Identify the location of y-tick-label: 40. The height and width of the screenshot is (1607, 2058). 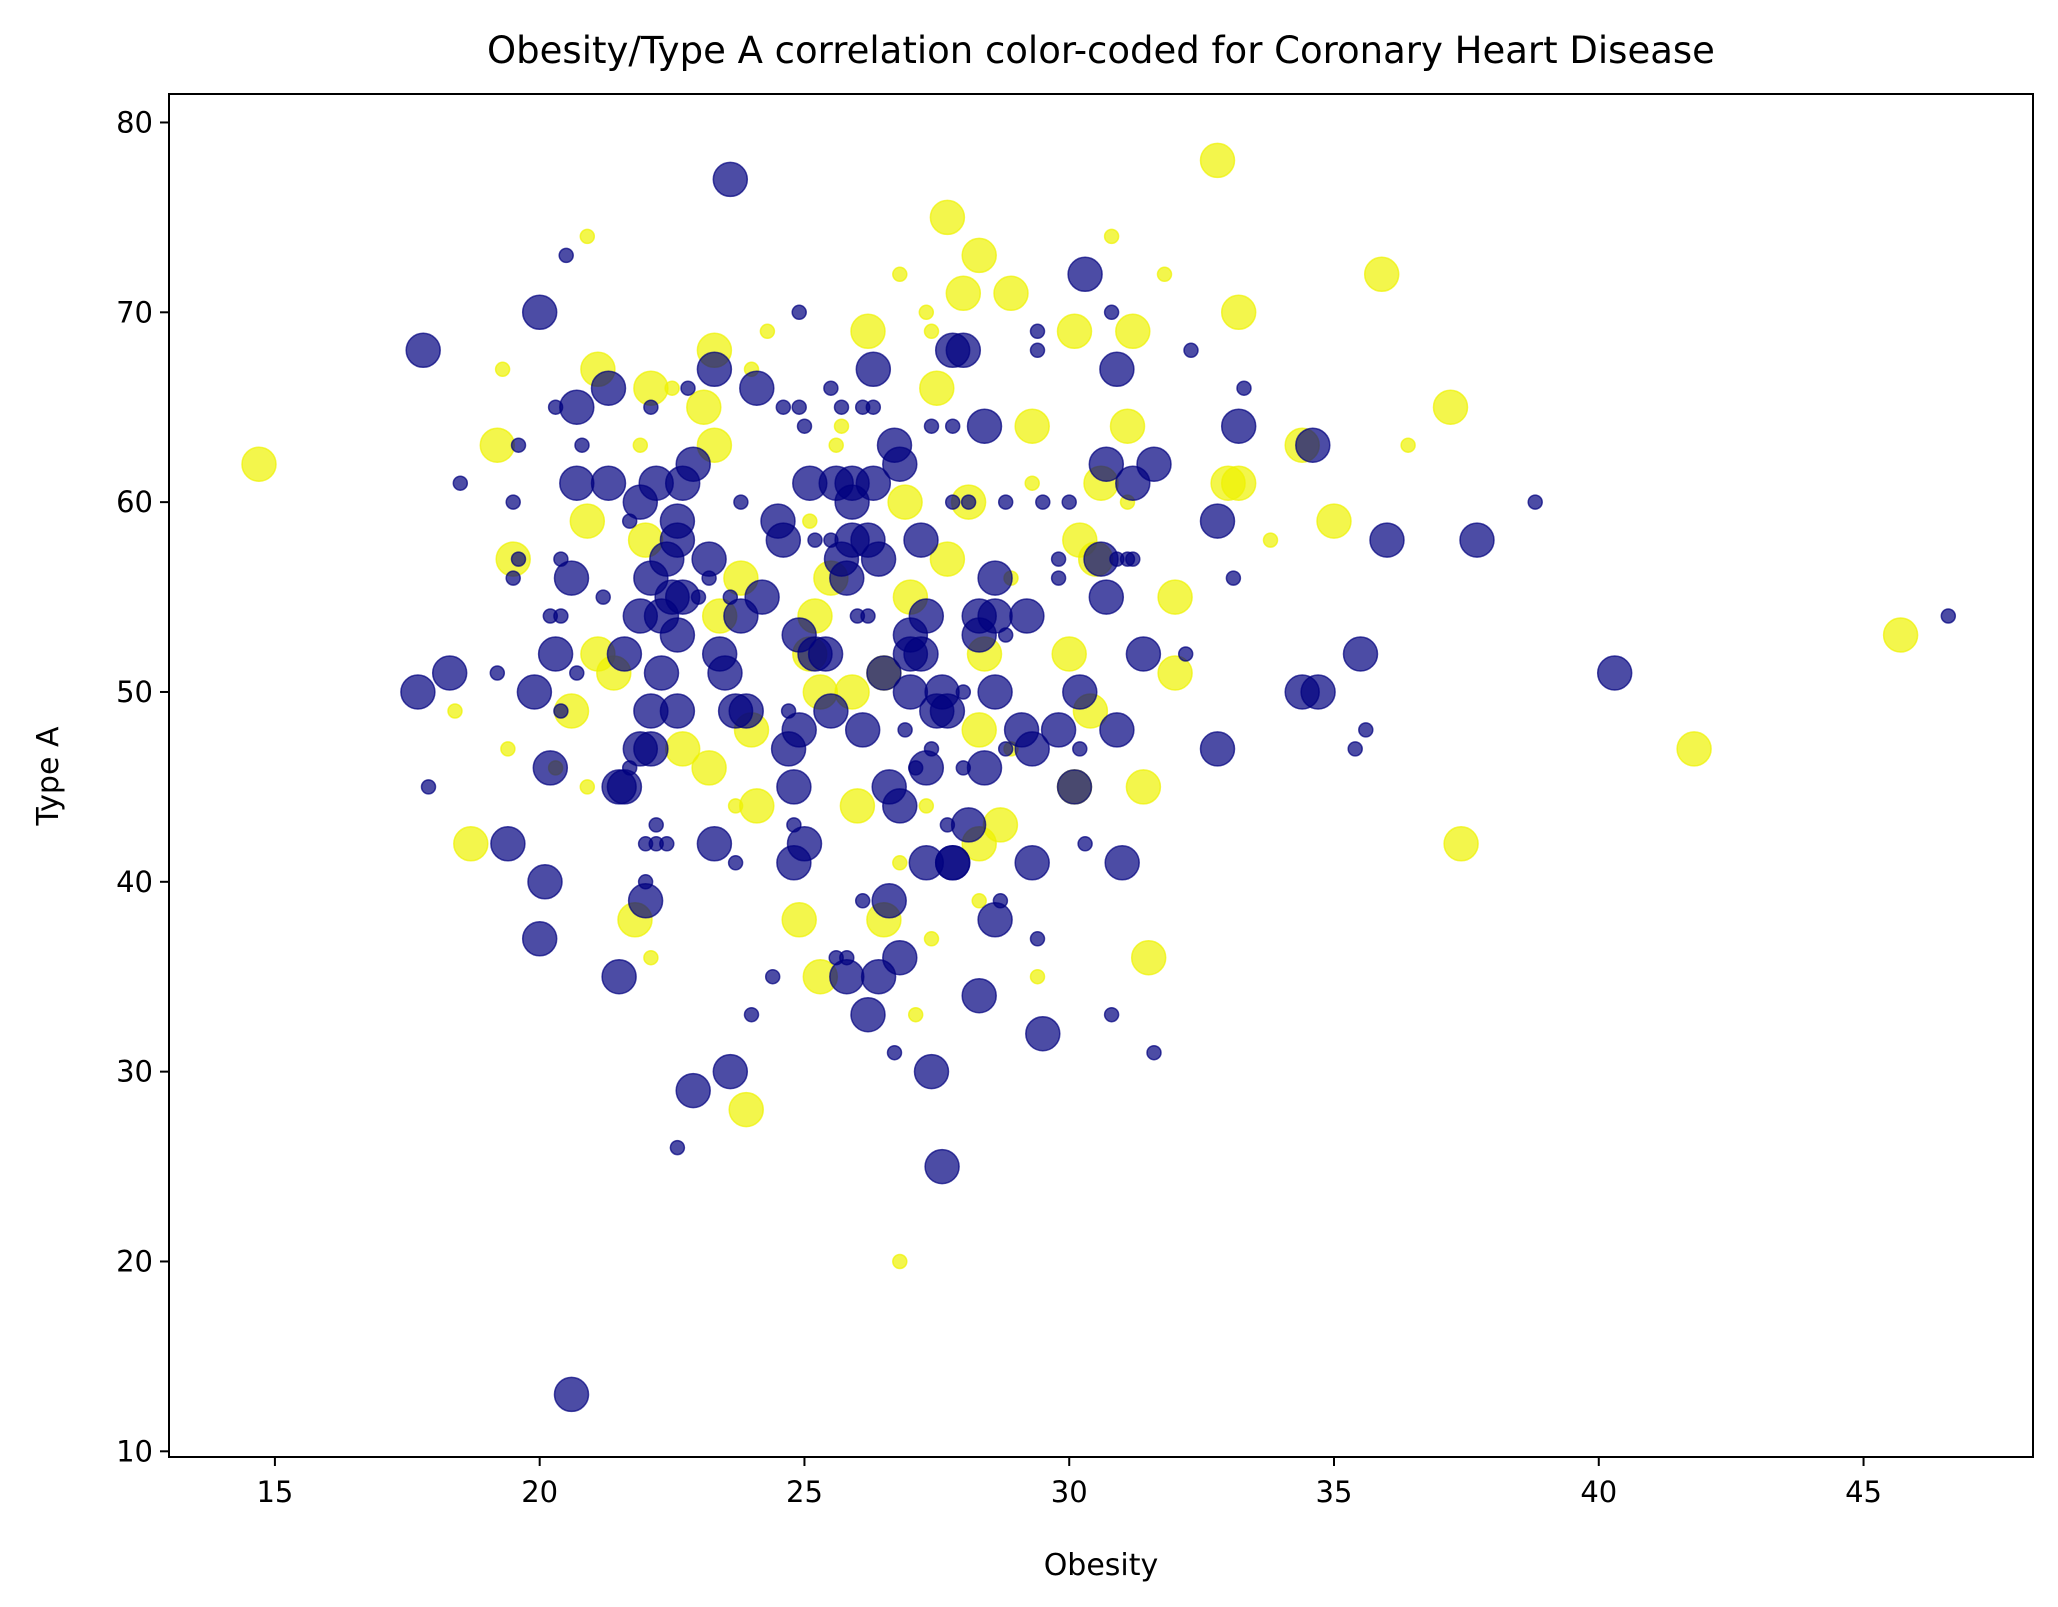
(134, 882).